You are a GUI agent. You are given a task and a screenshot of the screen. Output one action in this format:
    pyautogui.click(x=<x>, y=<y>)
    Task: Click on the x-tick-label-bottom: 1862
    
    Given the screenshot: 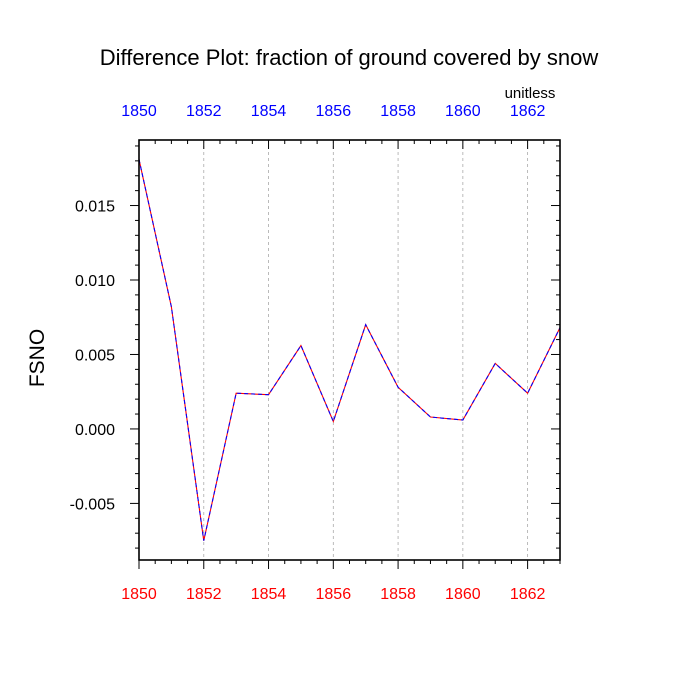 What is the action you would take?
    pyautogui.click(x=528, y=594)
    